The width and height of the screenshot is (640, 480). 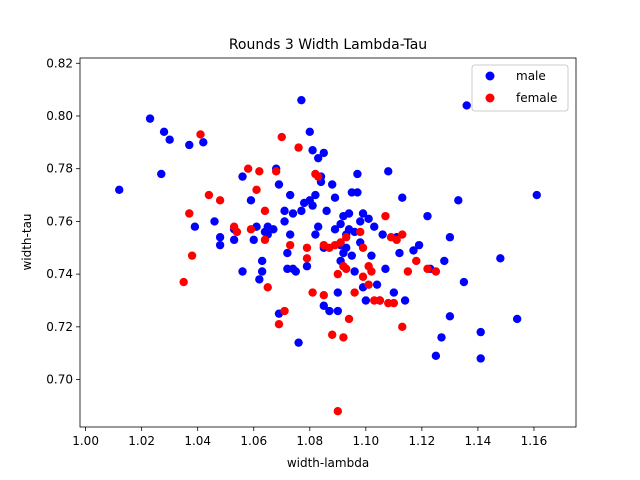 I want to click on y-axis-ticks: 0.70 0.72 0.74 0.76 0.78 0.80 0.82, so click(x=63, y=221).